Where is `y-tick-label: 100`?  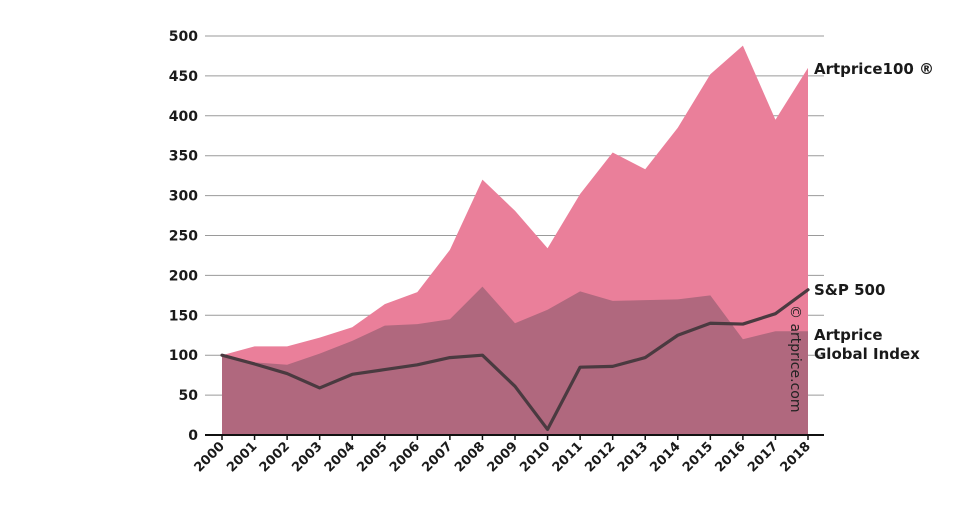 y-tick-label: 100 is located at coordinates (183, 356).